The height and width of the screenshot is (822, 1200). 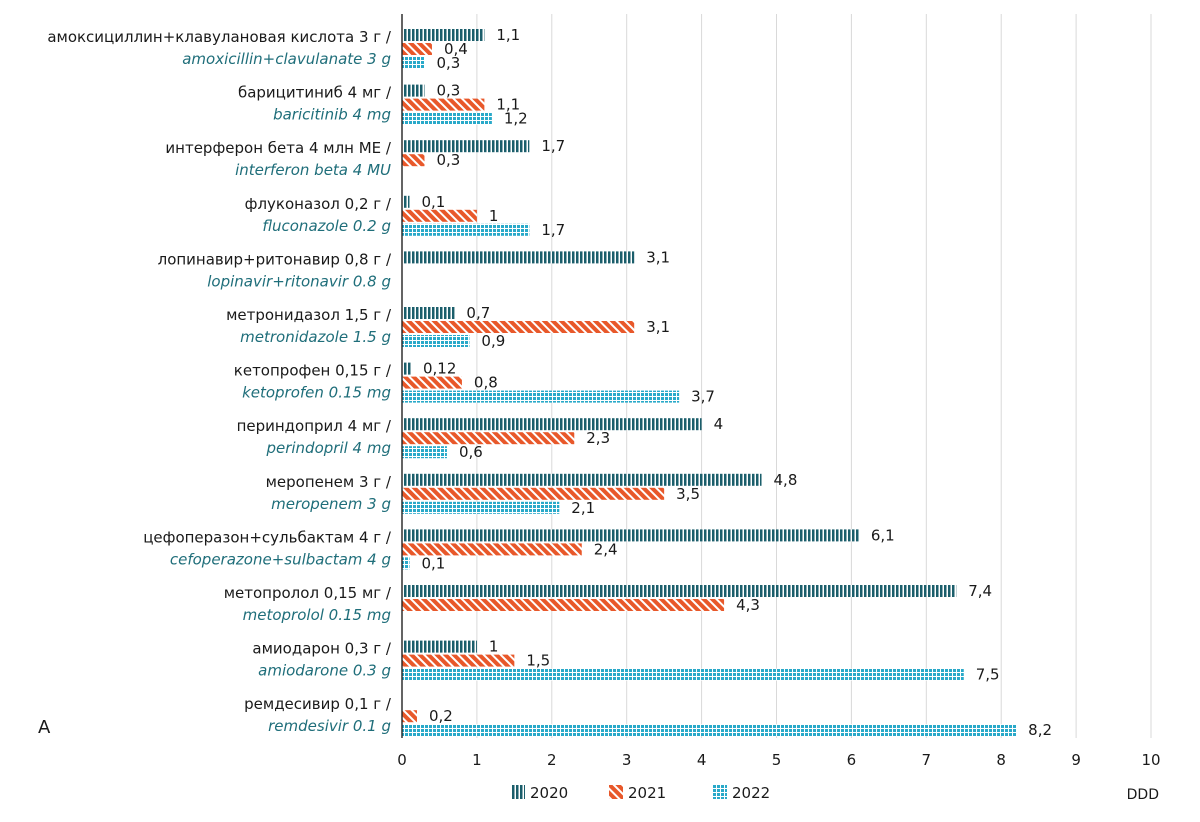 I want to click on data-label: 8,2, so click(x=1040, y=730).